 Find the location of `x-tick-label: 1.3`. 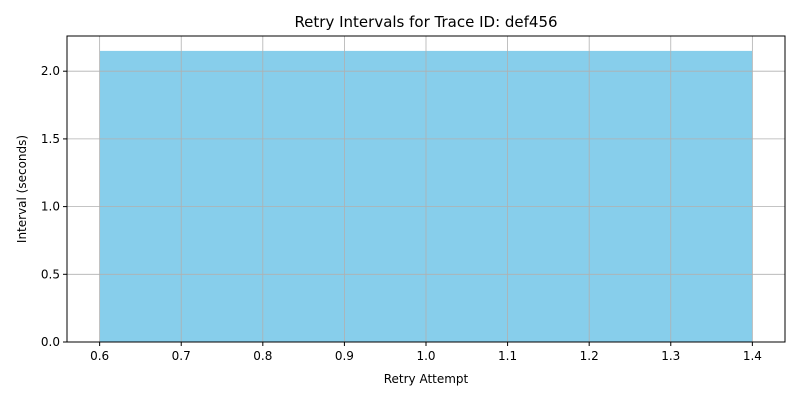

x-tick-label: 1.3 is located at coordinates (670, 356).